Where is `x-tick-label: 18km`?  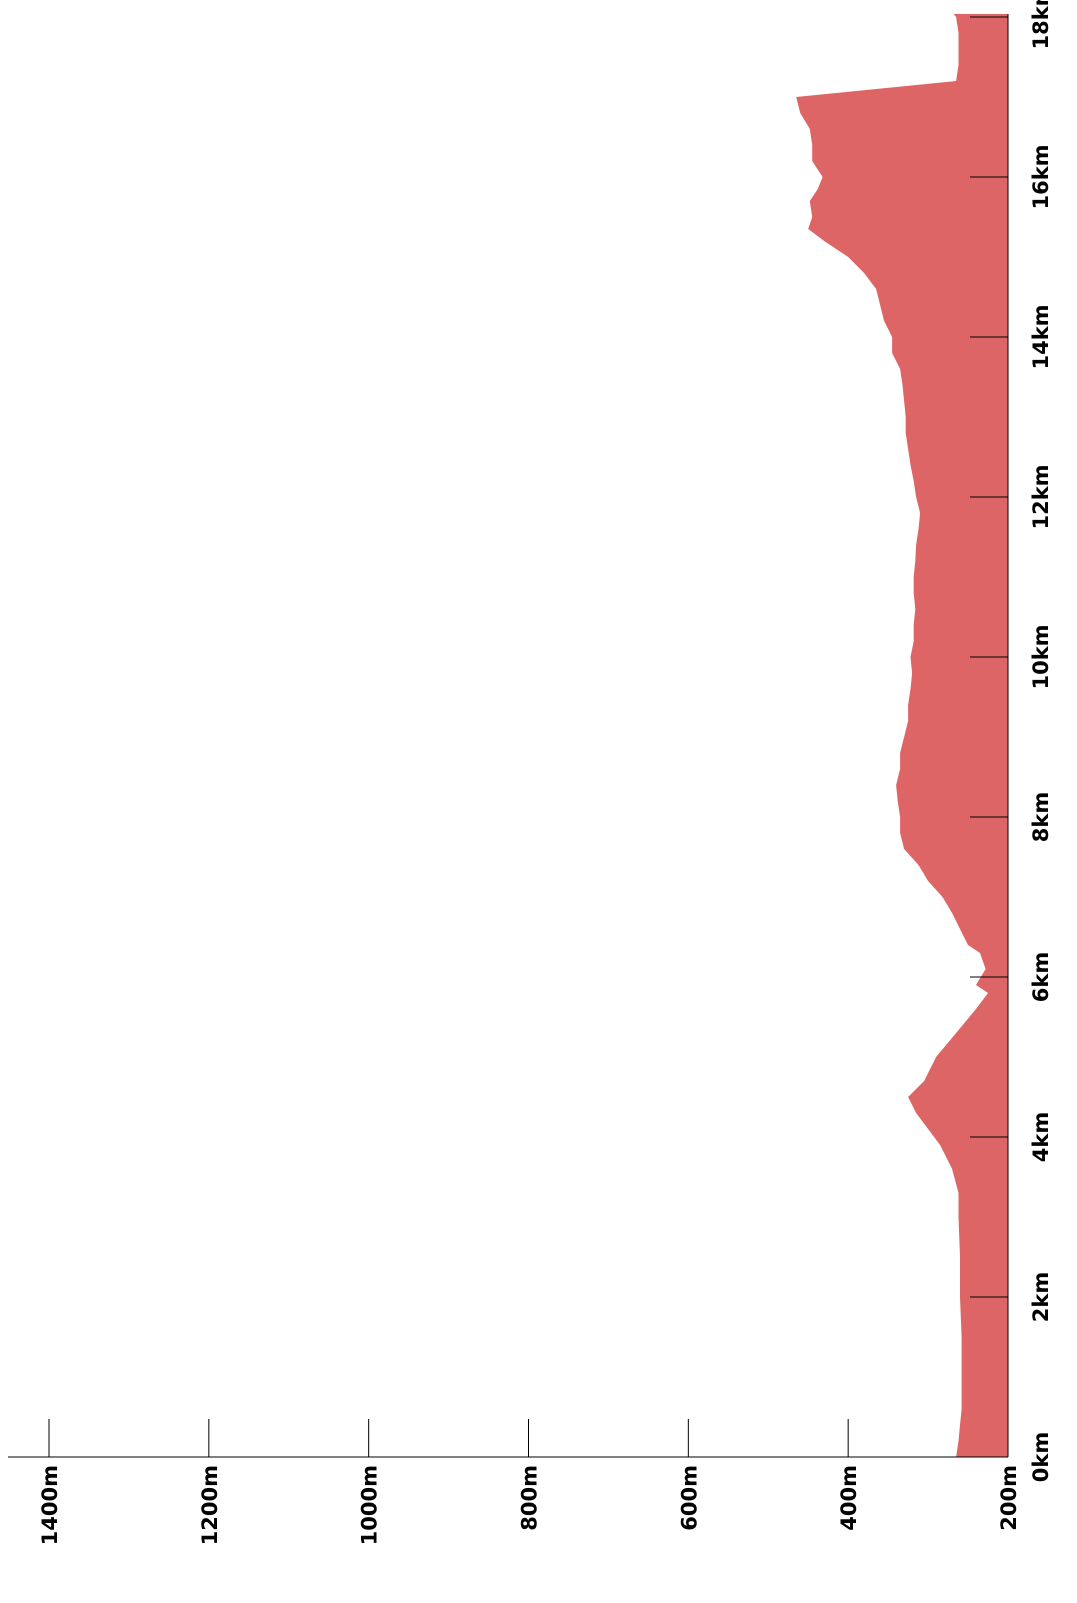
x-tick-label: 18km is located at coordinates (1041, 25).